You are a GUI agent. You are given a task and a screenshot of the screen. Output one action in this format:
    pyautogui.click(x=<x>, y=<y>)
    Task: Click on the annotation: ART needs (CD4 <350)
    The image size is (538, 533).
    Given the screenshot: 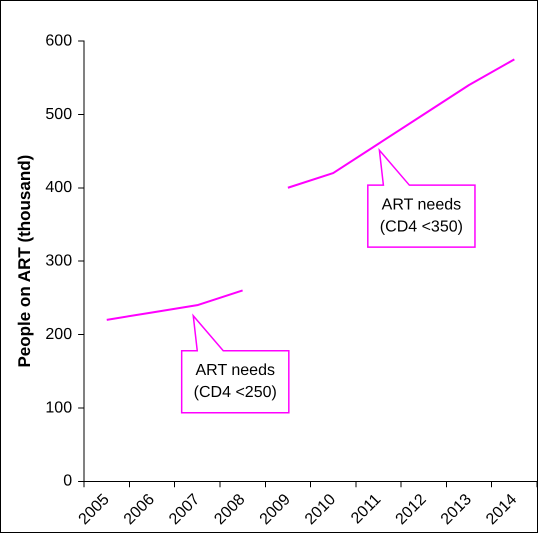 What is the action you would take?
    pyautogui.click(x=421, y=216)
    